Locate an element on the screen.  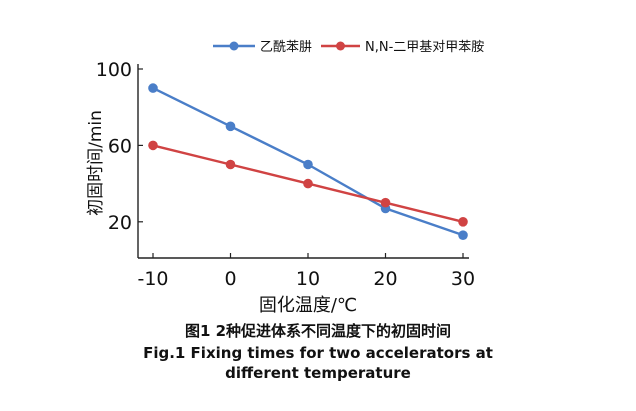
y-tick-label: 20 is located at coordinates (120, 223).